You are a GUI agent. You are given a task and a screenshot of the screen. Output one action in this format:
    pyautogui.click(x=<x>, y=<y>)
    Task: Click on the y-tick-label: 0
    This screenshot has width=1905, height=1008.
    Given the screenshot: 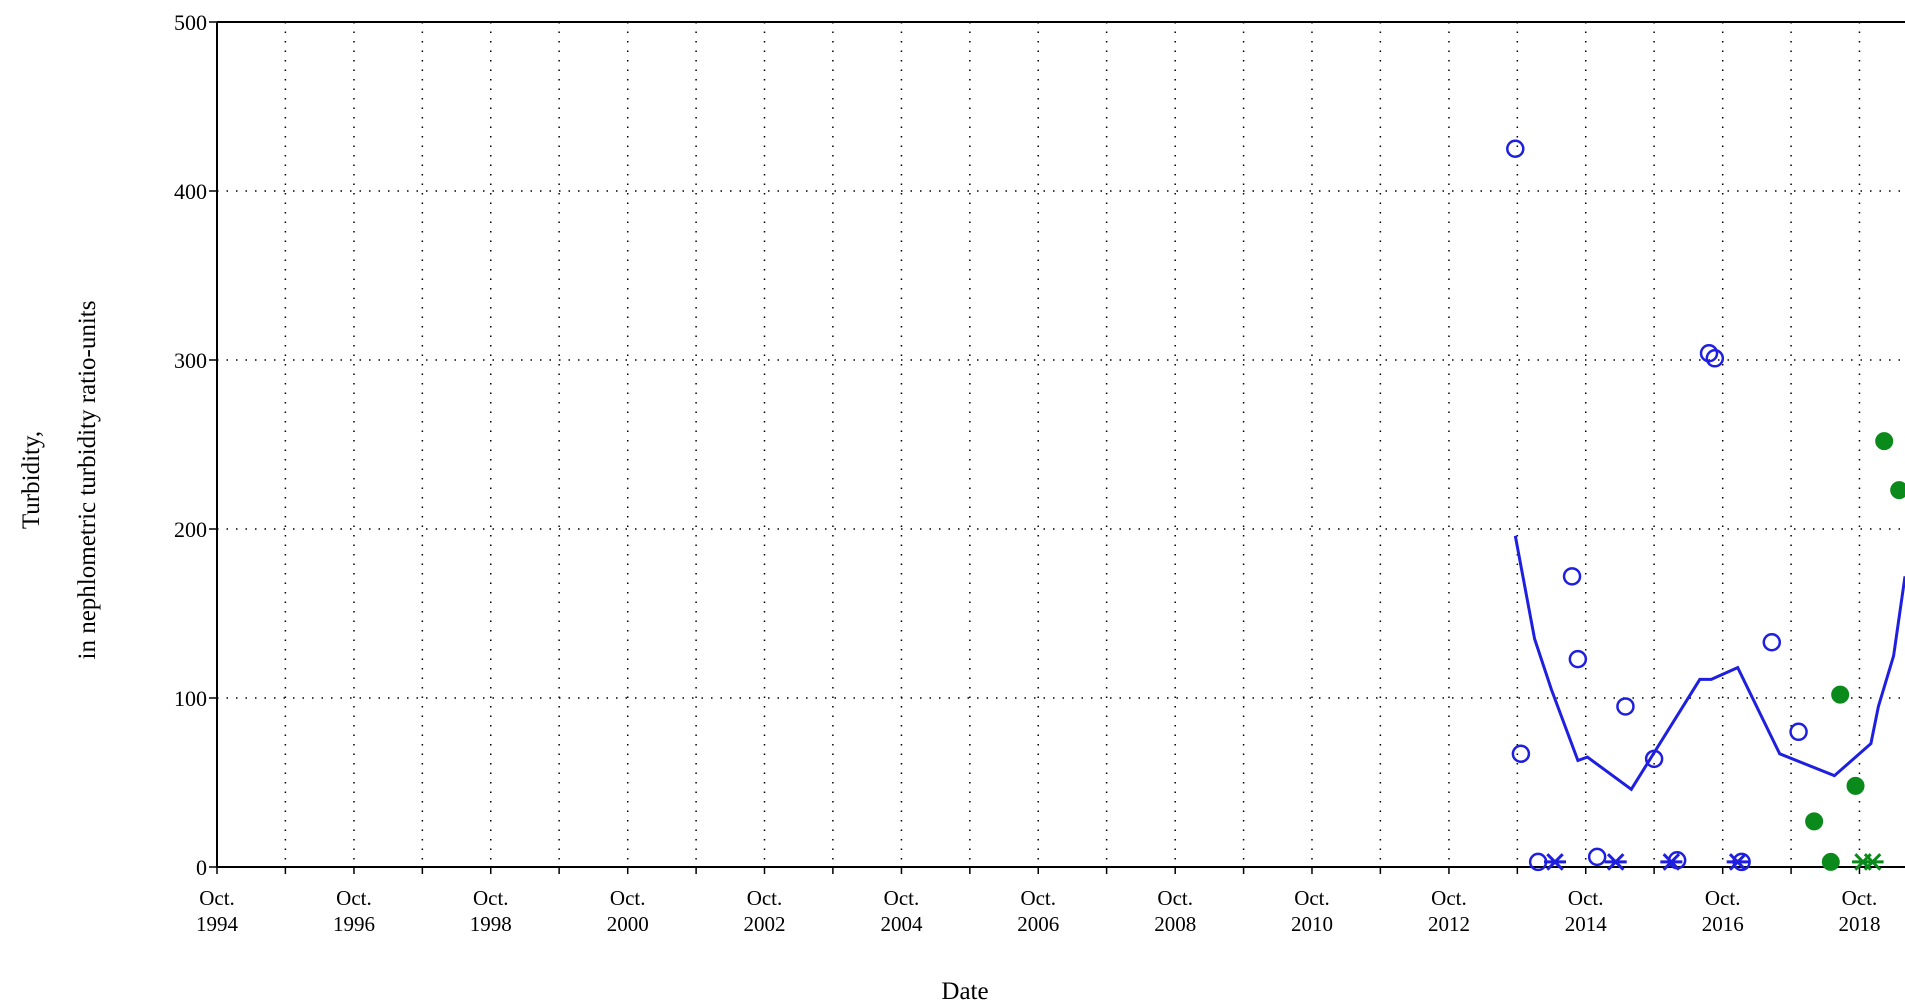 What is the action you would take?
    pyautogui.click(x=201, y=867)
    